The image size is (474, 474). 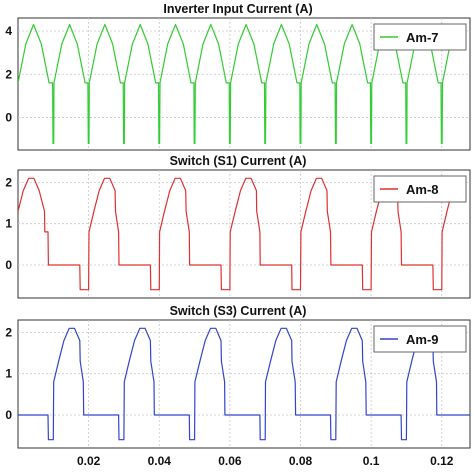 I want to click on legend-label: Am-7, so click(x=422, y=37).